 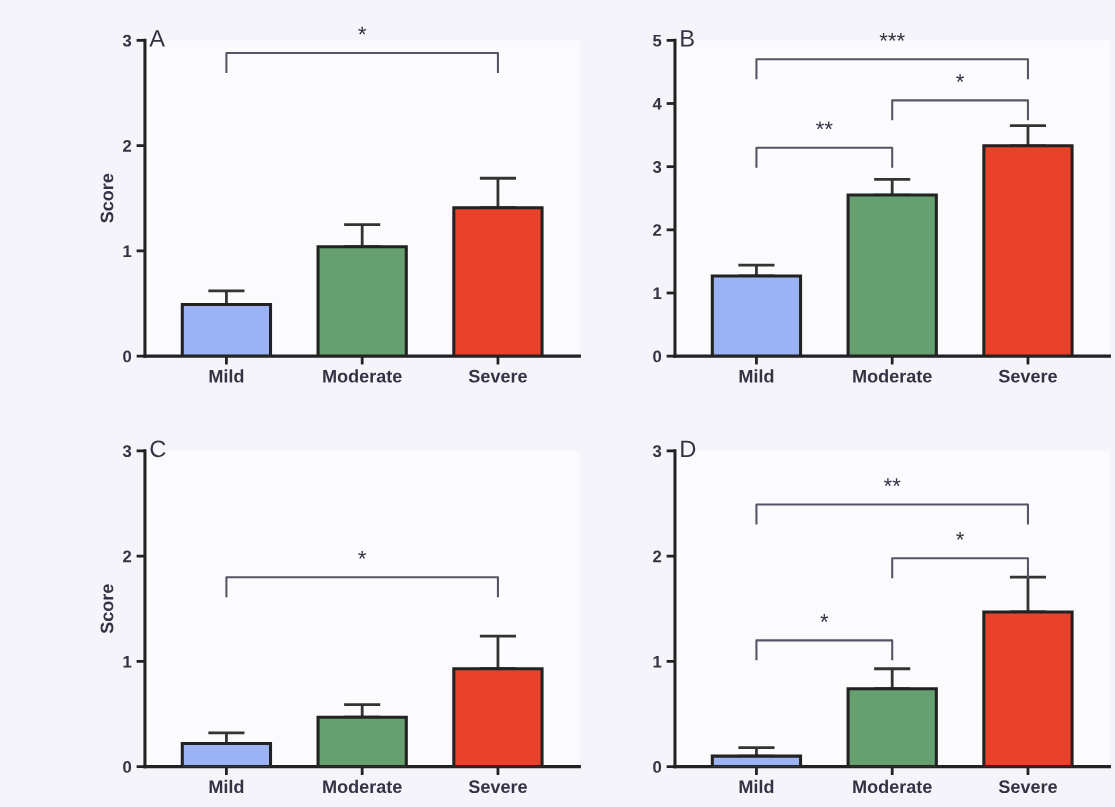 I want to click on chart-title: B, so click(x=687, y=38).